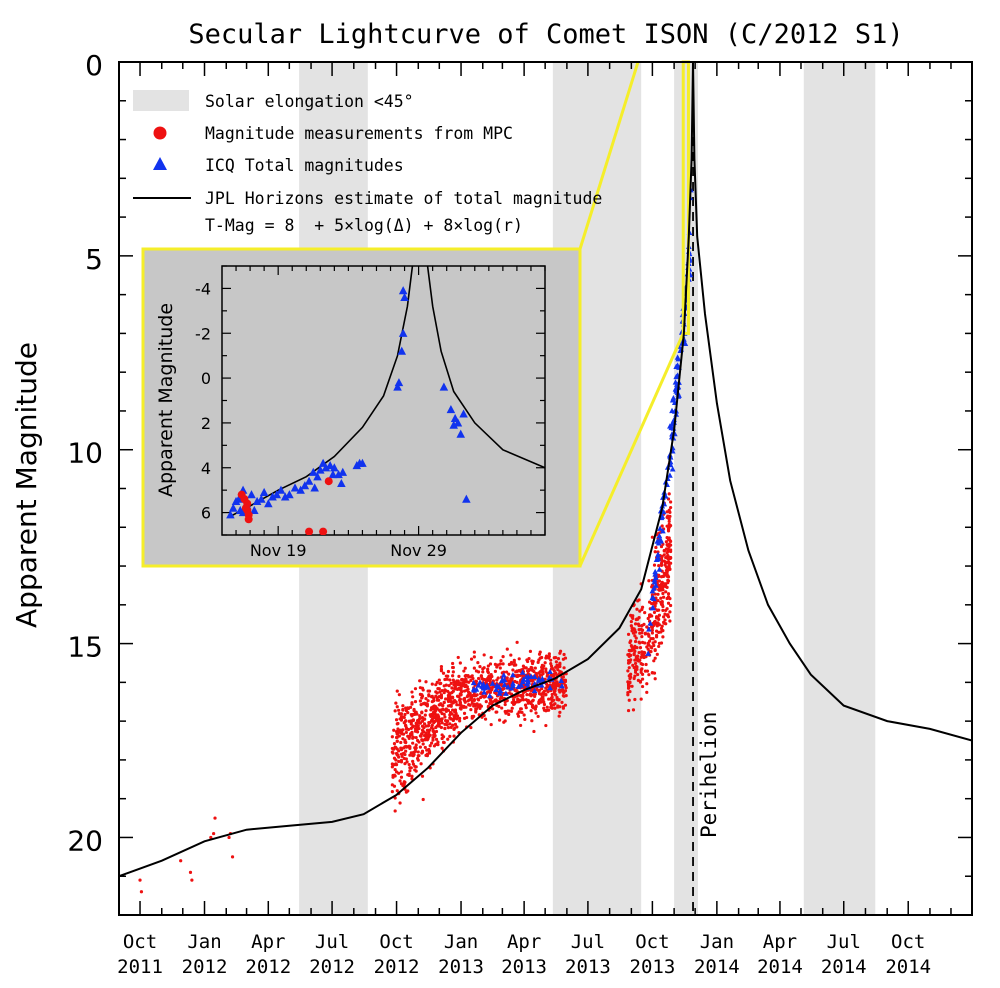  Describe the element at coordinates (160, 163) in the screenshot. I see `legend-icq-marker` at that location.